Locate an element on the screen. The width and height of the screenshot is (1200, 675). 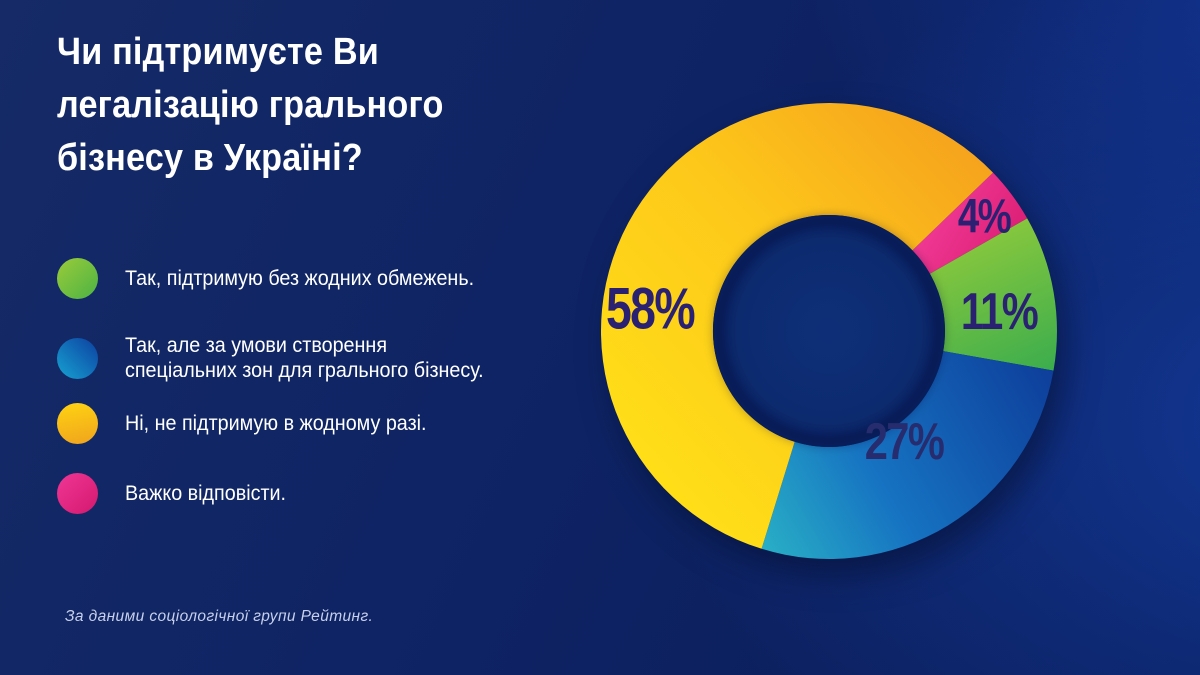
legend-item-label: Ні, не підтримую в жодному разі. is located at coordinates (276, 423).